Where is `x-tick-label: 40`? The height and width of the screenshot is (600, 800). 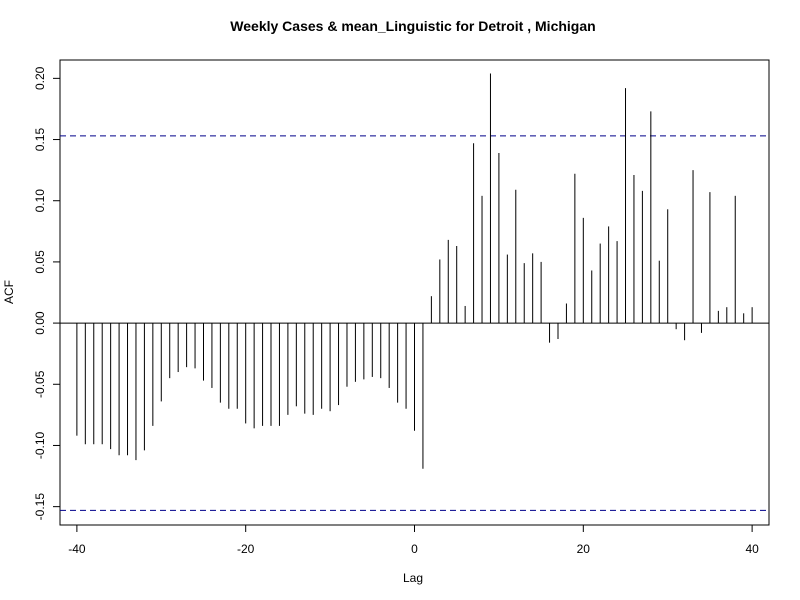 x-tick-label: 40 is located at coordinates (752, 549).